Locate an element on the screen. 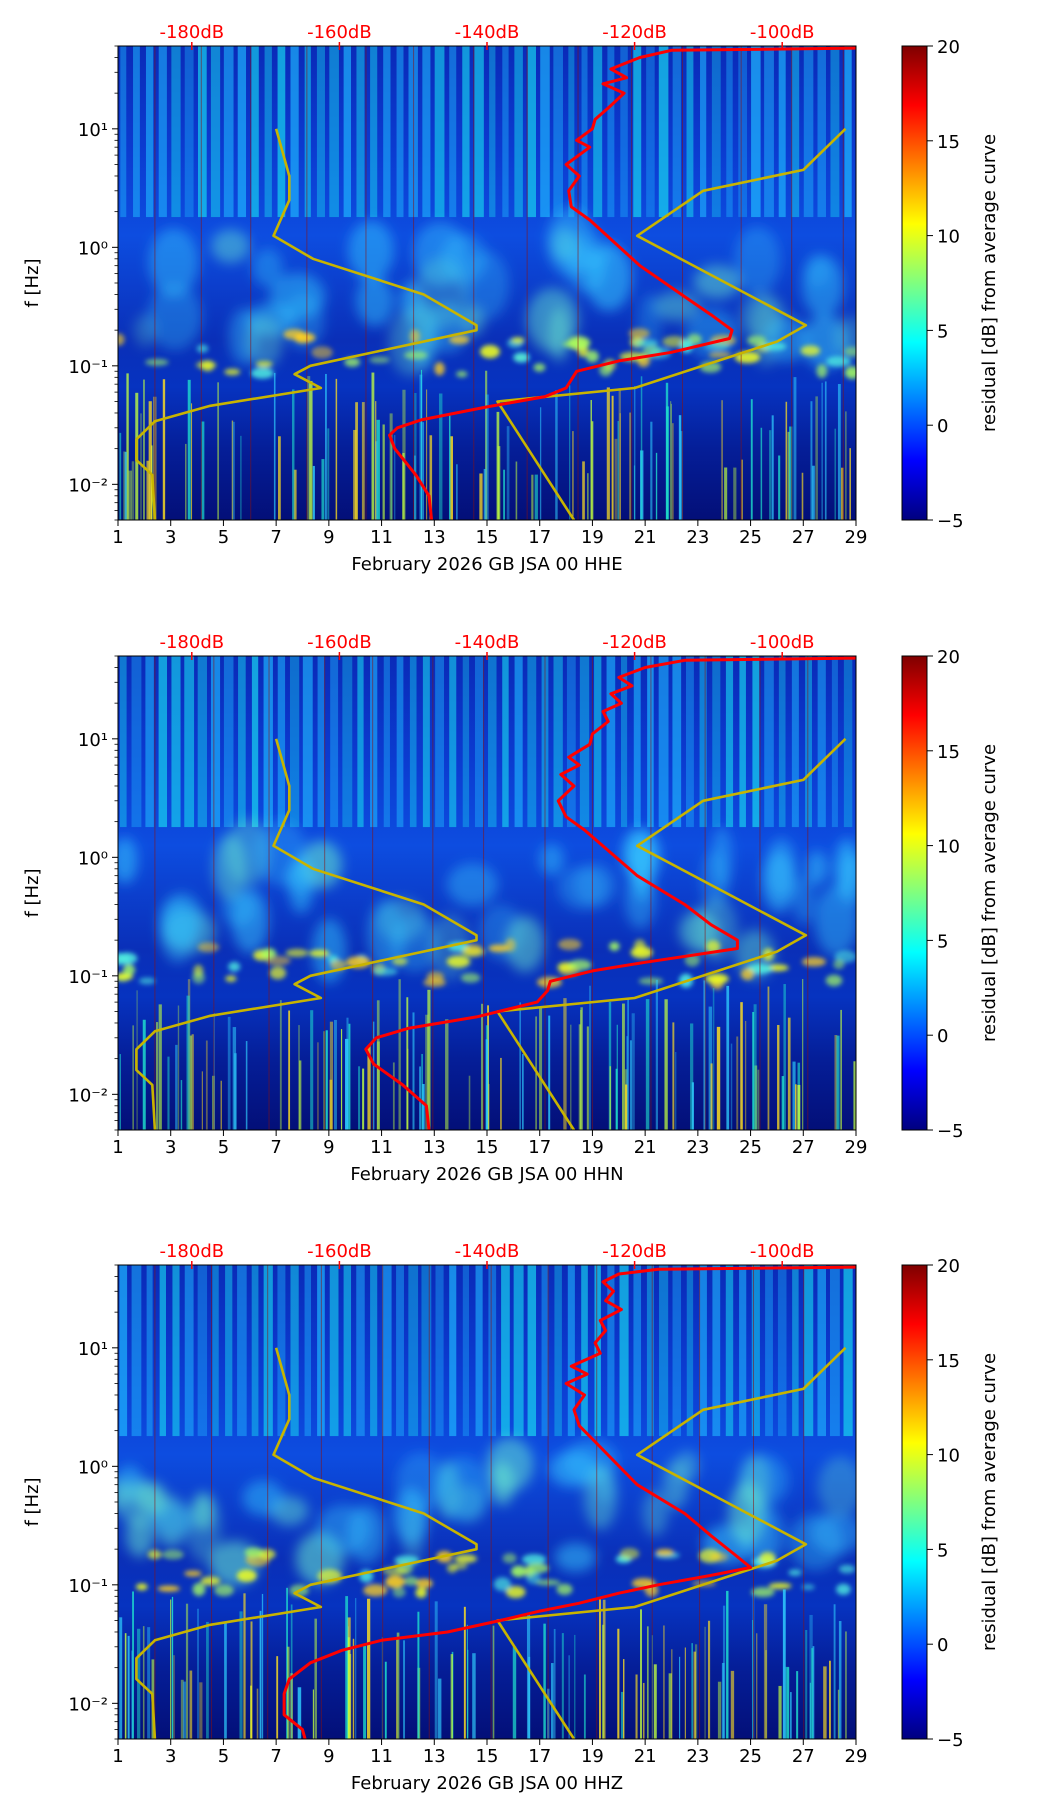  x-axis-label: February 2026 GB JSA 00 HHE is located at coordinates (486, 564).